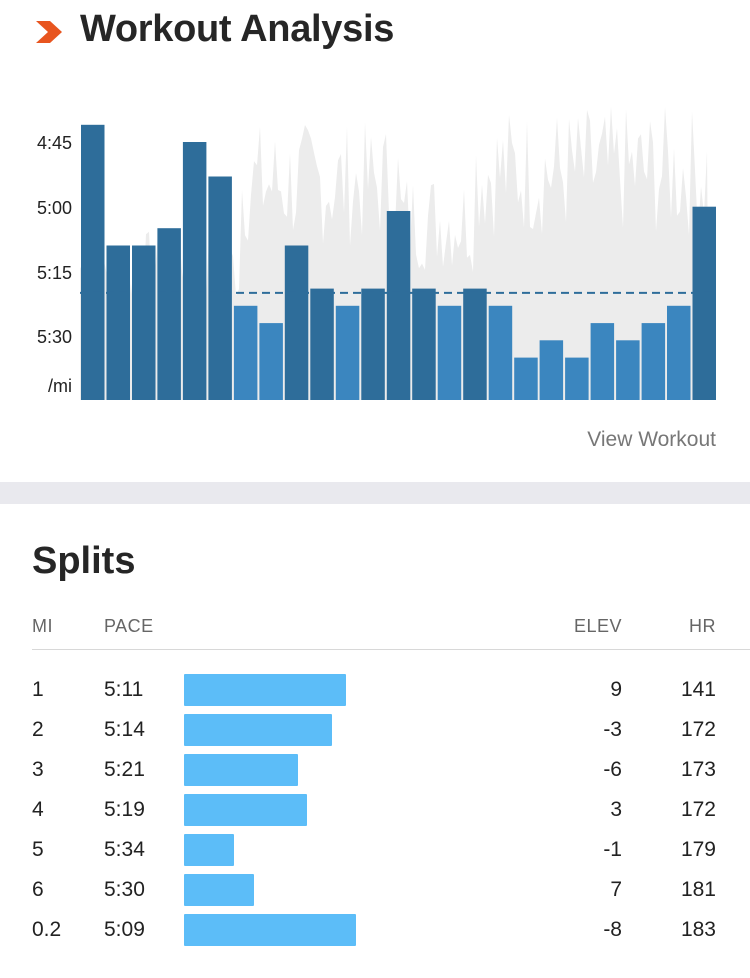 Image resolution: width=750 pixels, height=978 pixels. Describe the element at coordinates (42, 626) in the screenshot. I see `column-header-mi: MI` at that location.